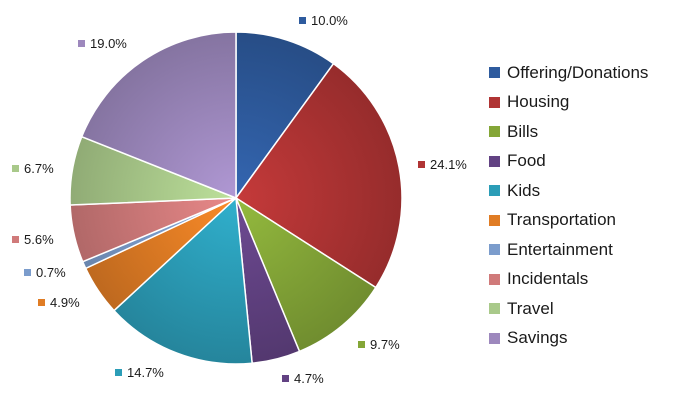 The height and width of the screenshot is (403, 691). What do you see at coordinates (145, 372) in the screenshot?
I see `data-label-text: 14.7%` at bounding box center [145, 372].